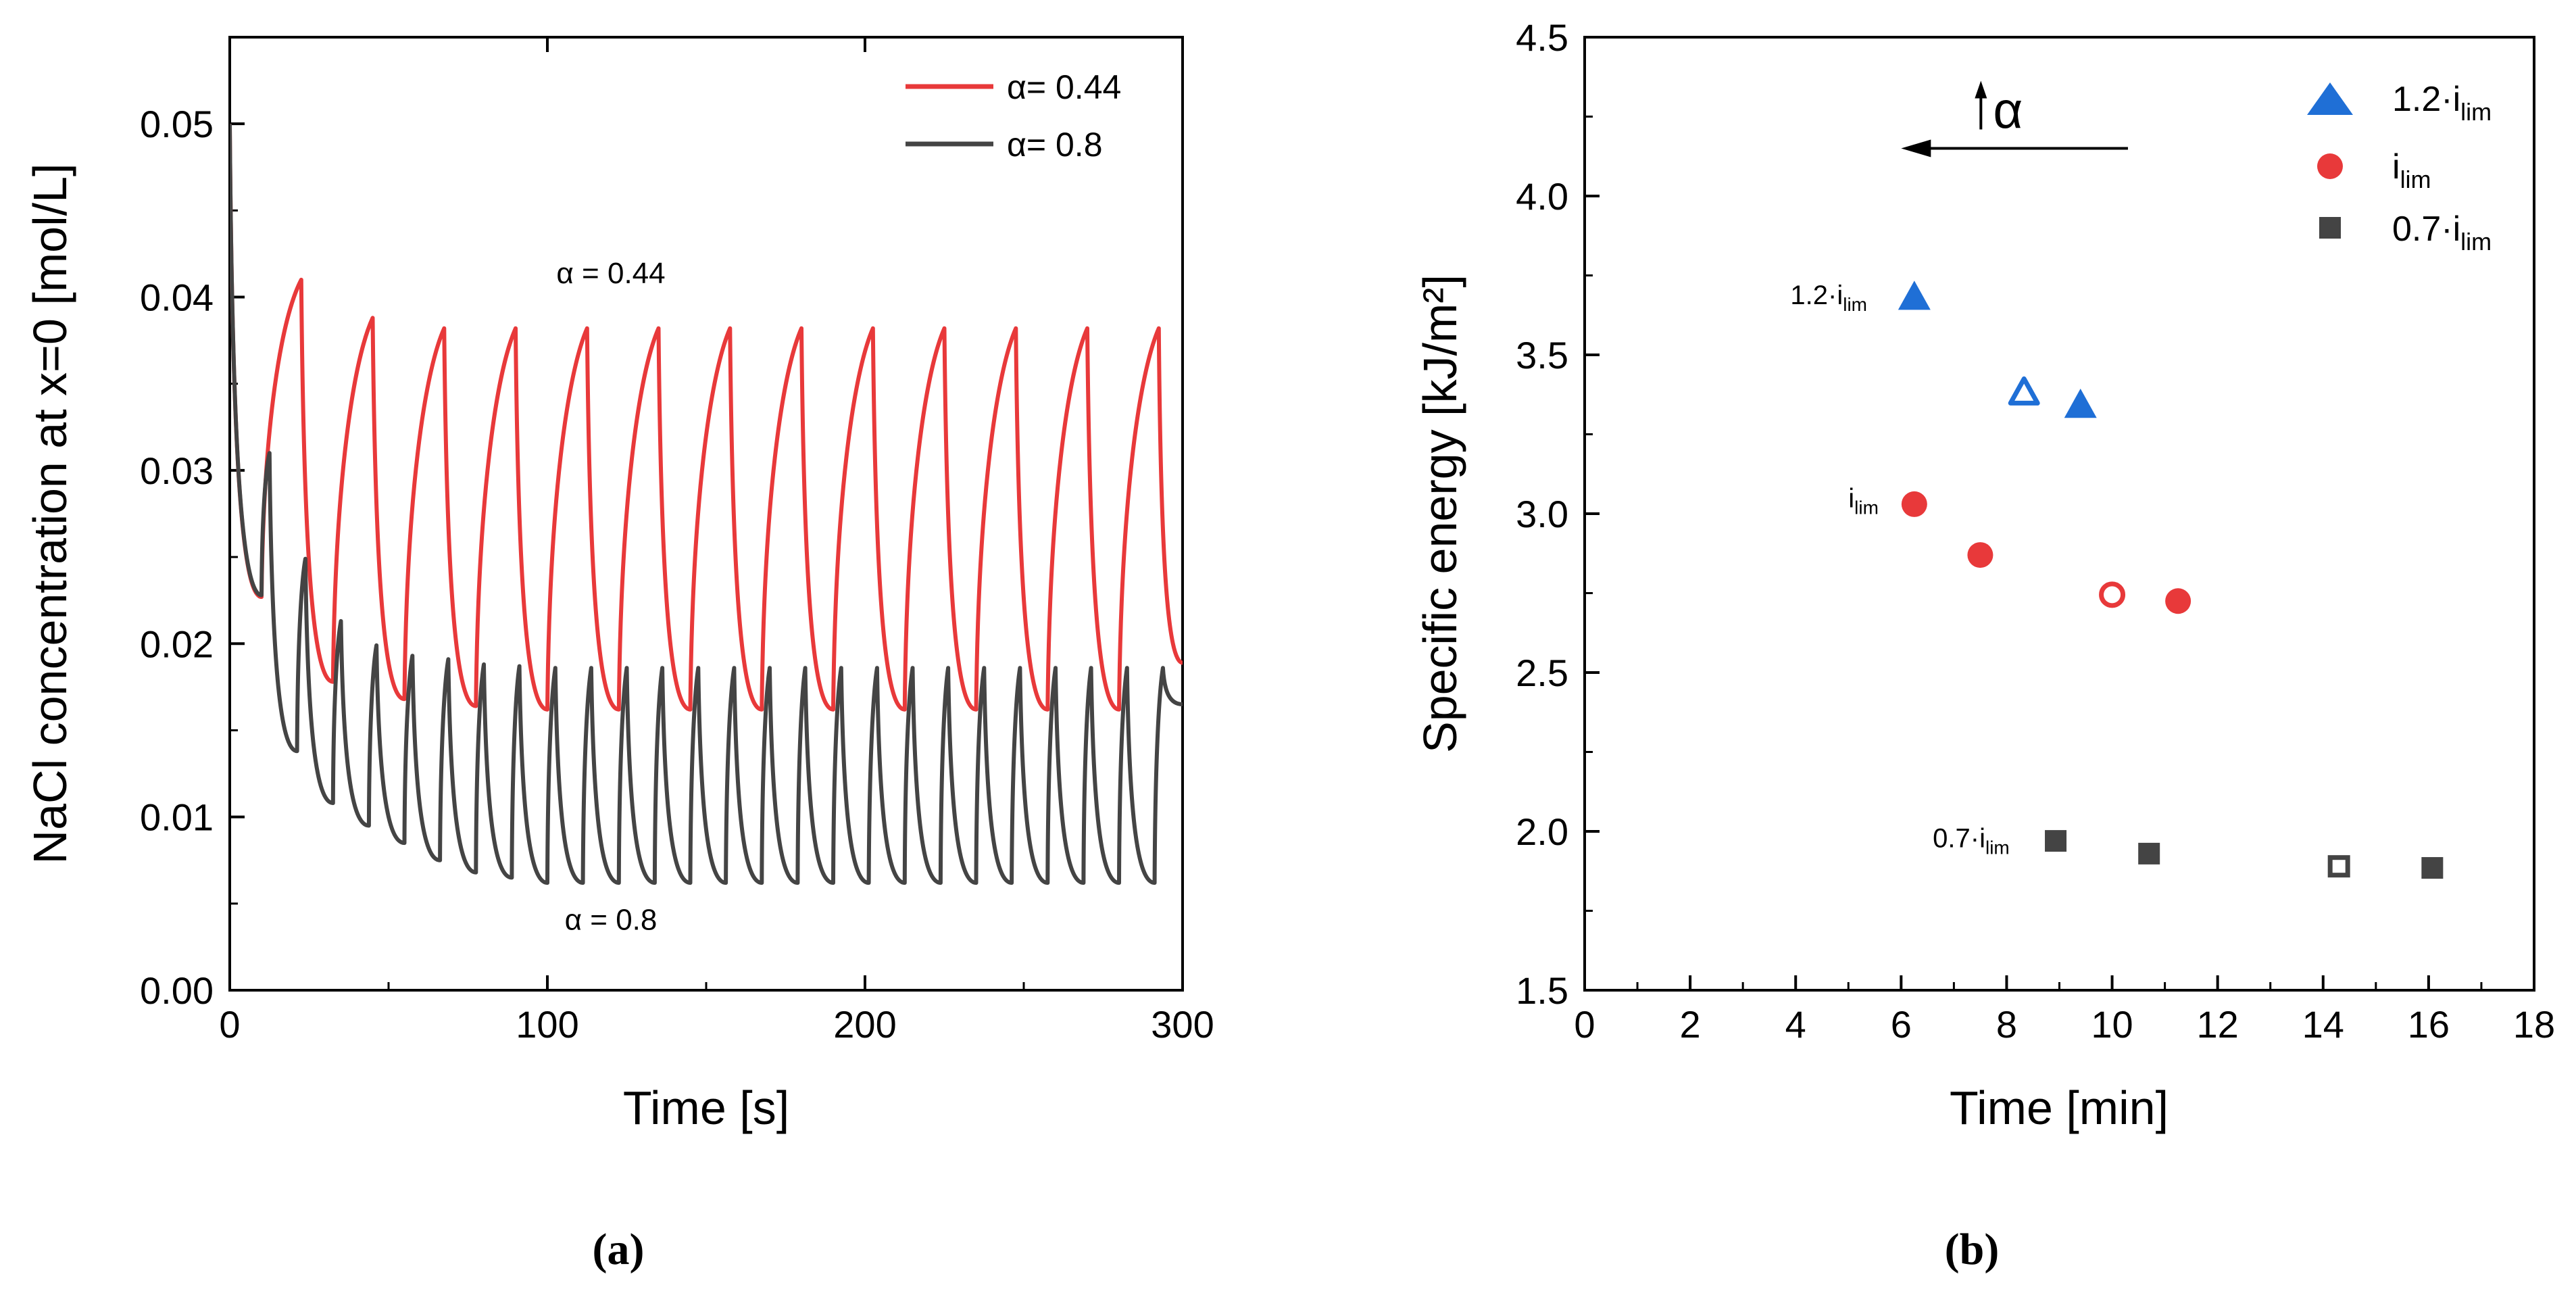 The image size is (2576, 1291). What do you see at coordinates (177, 557) in the screenshot?
I see `panel-a-y-tick-labels: 0.00 0.01 0.02 0.03 0.04 0.05` at bounding box center [177, 557].